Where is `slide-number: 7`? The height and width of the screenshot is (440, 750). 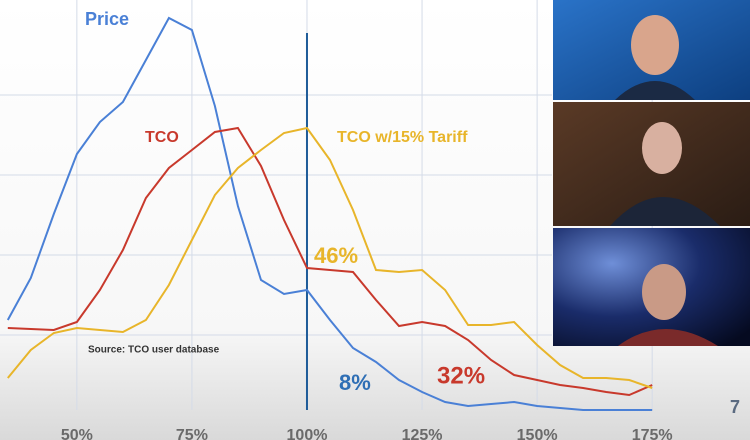
slide-number: 7 is located at coordinates (735, 407).